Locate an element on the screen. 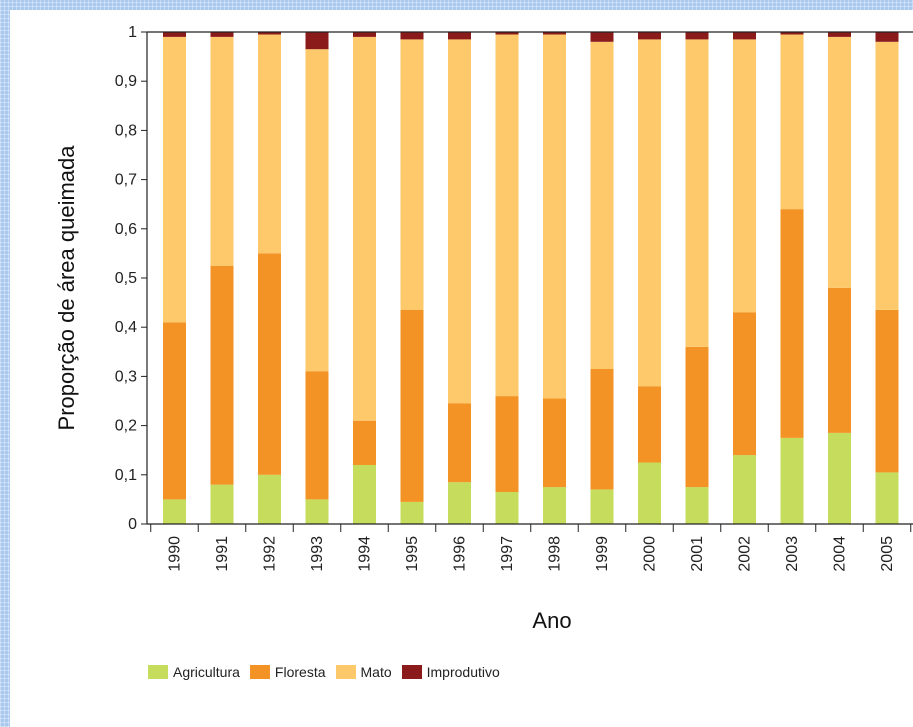  x-tick-label-1990: 1990 is located at coordinates (175, 554).